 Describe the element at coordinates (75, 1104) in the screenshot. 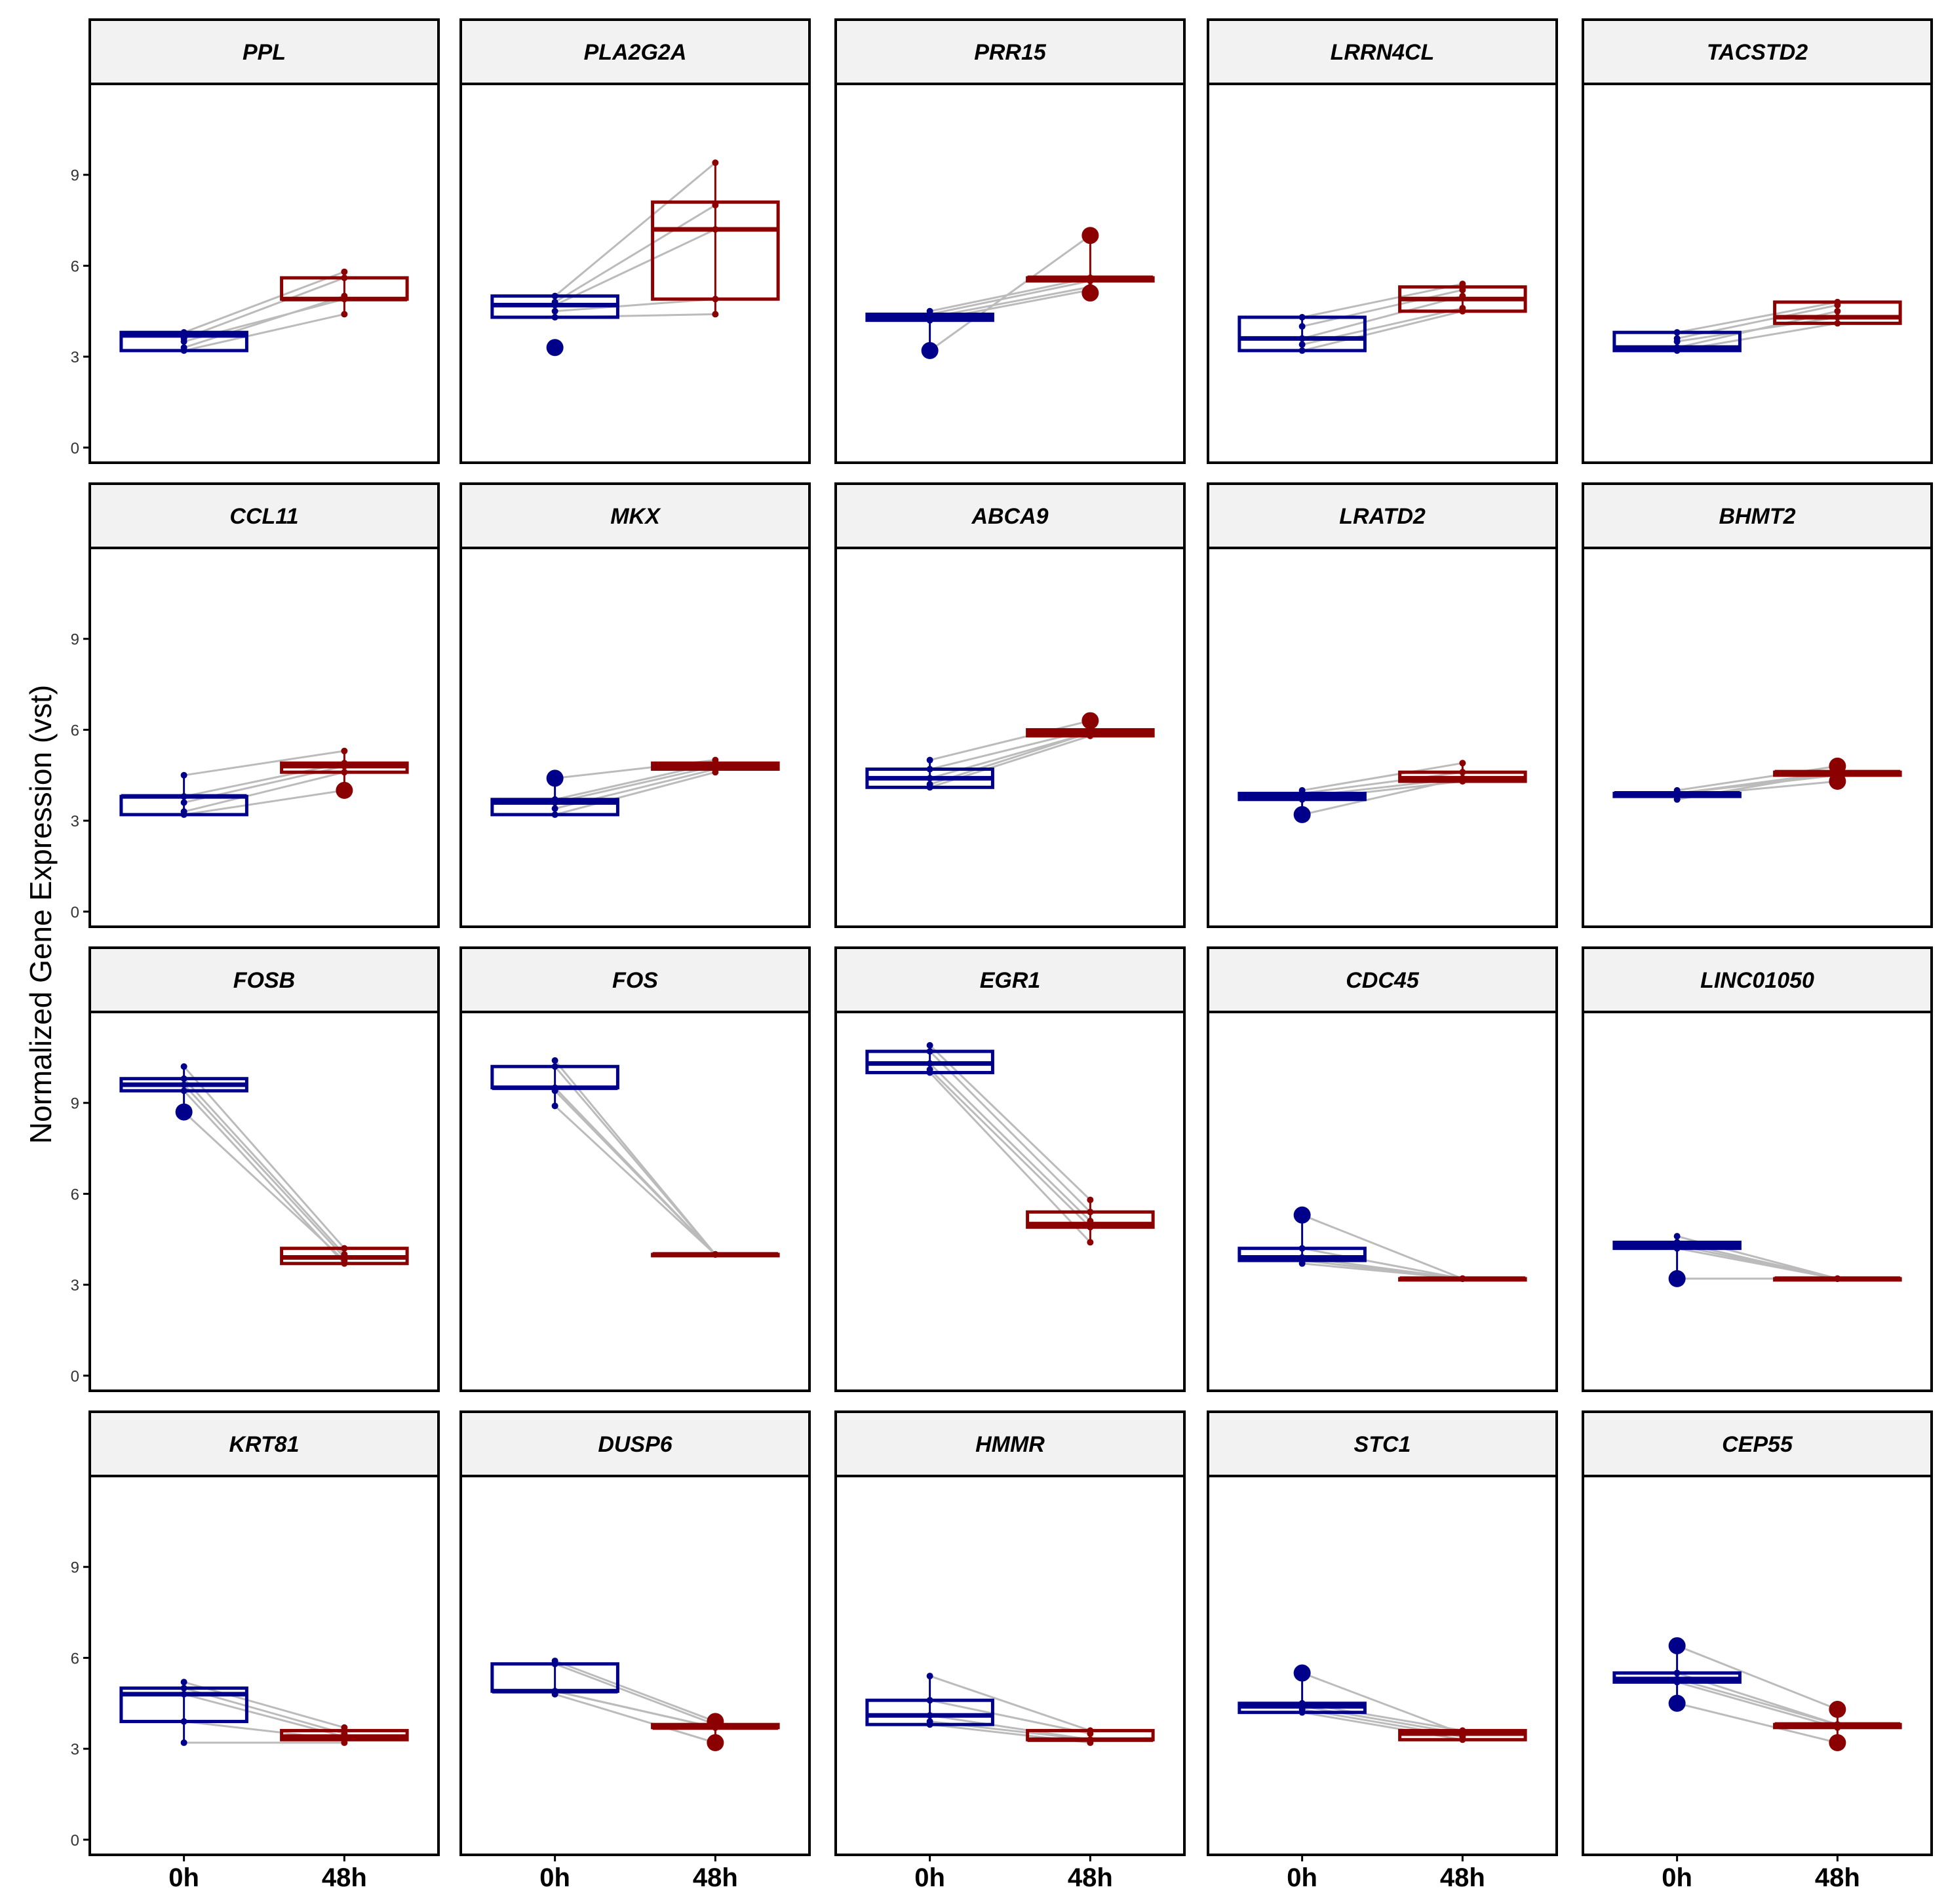

I see `y-tick-label: 9` at that location.